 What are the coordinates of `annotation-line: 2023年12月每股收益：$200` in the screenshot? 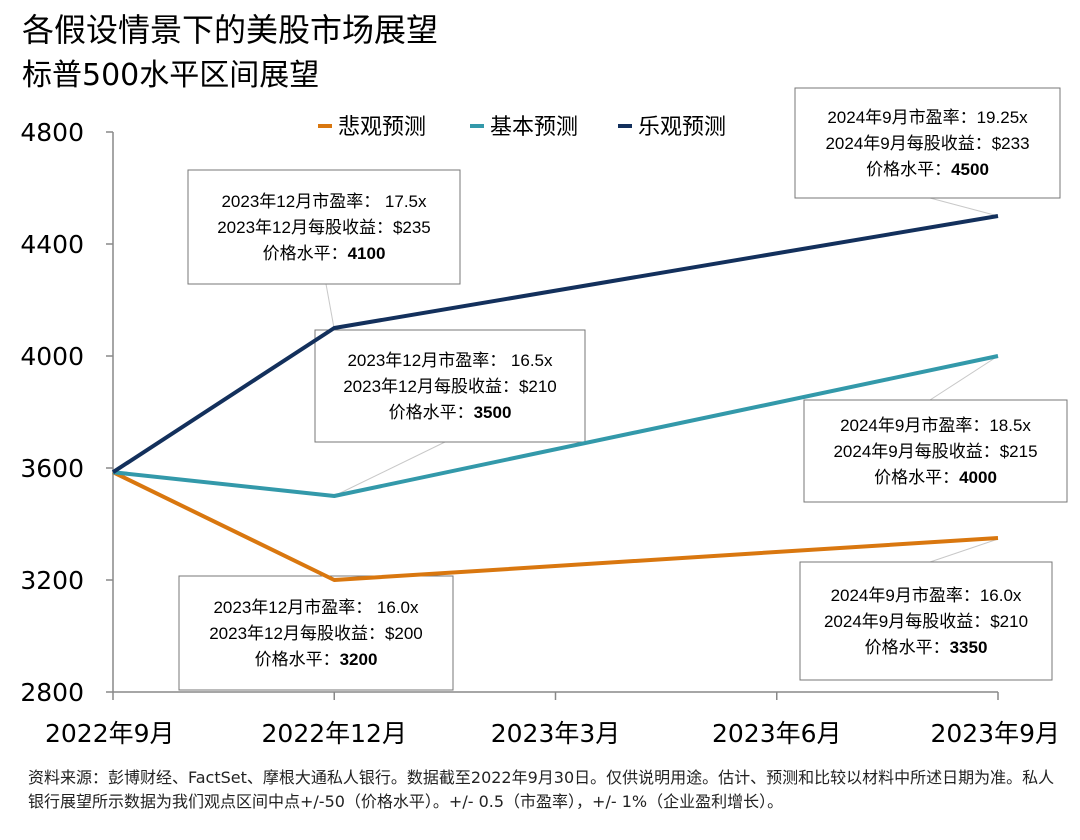 It's located at (316, 633).